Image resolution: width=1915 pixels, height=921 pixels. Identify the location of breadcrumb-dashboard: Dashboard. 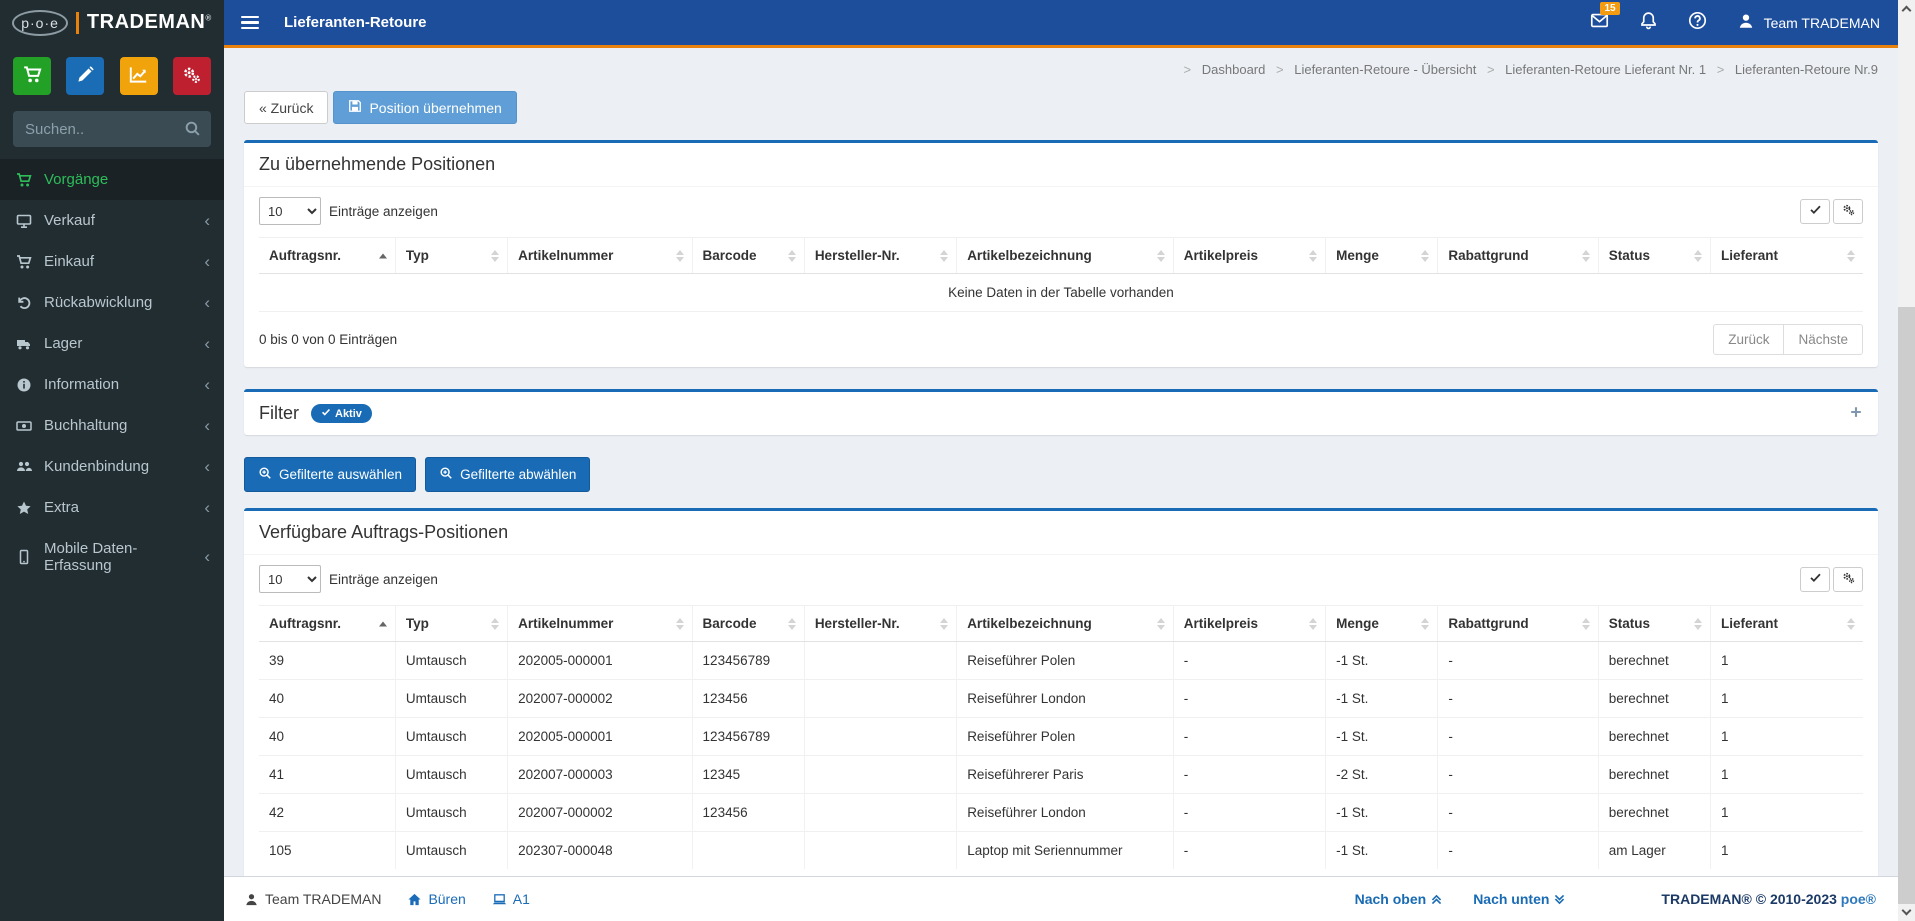
(1233, 69).